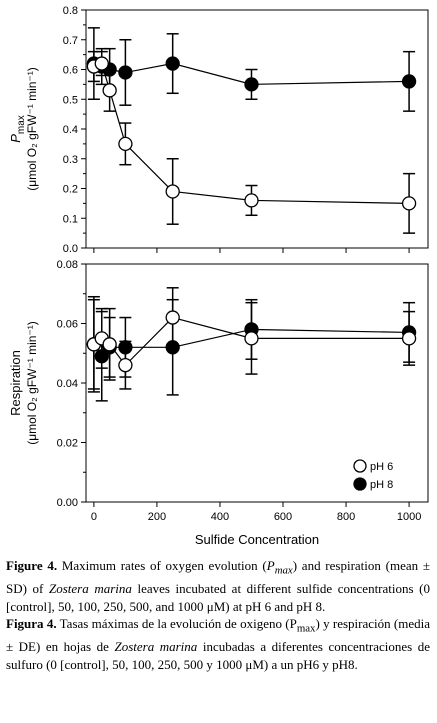 This screenshot has height=723, width=437. What do you see at coordinates (70, 249) in the screenshot?
I see `y-tick-label: 0.0` at bounding box center [70, 249].